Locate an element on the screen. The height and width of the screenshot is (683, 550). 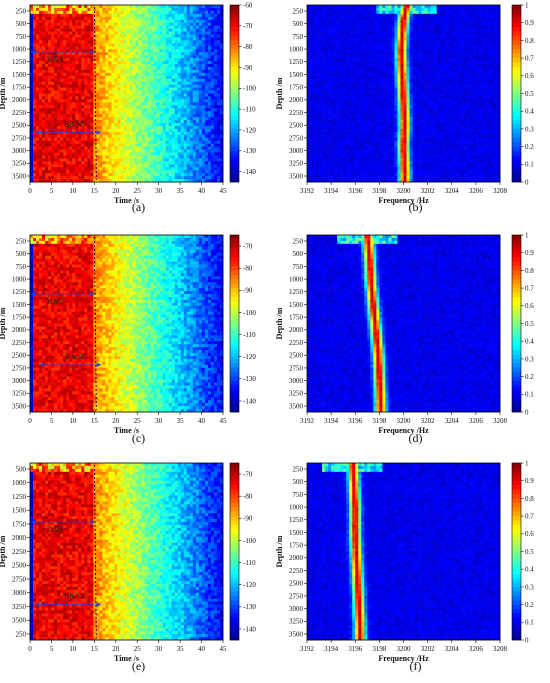
colorbar-tick-label: 0.6 is located at coordinates (529, 76).